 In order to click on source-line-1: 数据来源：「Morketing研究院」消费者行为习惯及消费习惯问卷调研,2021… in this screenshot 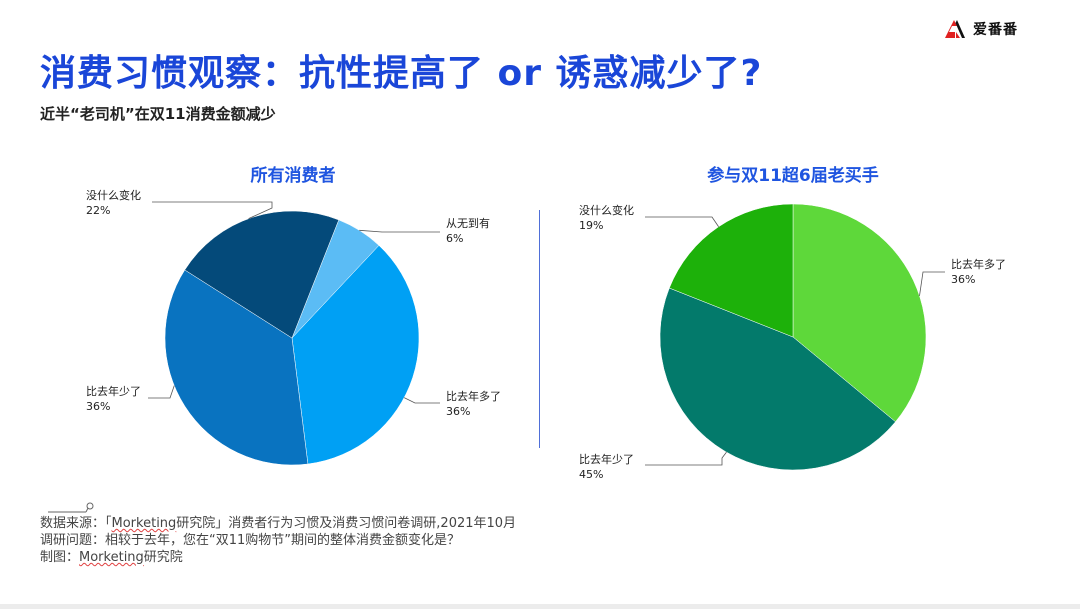, I will do `click(278, 523)`.